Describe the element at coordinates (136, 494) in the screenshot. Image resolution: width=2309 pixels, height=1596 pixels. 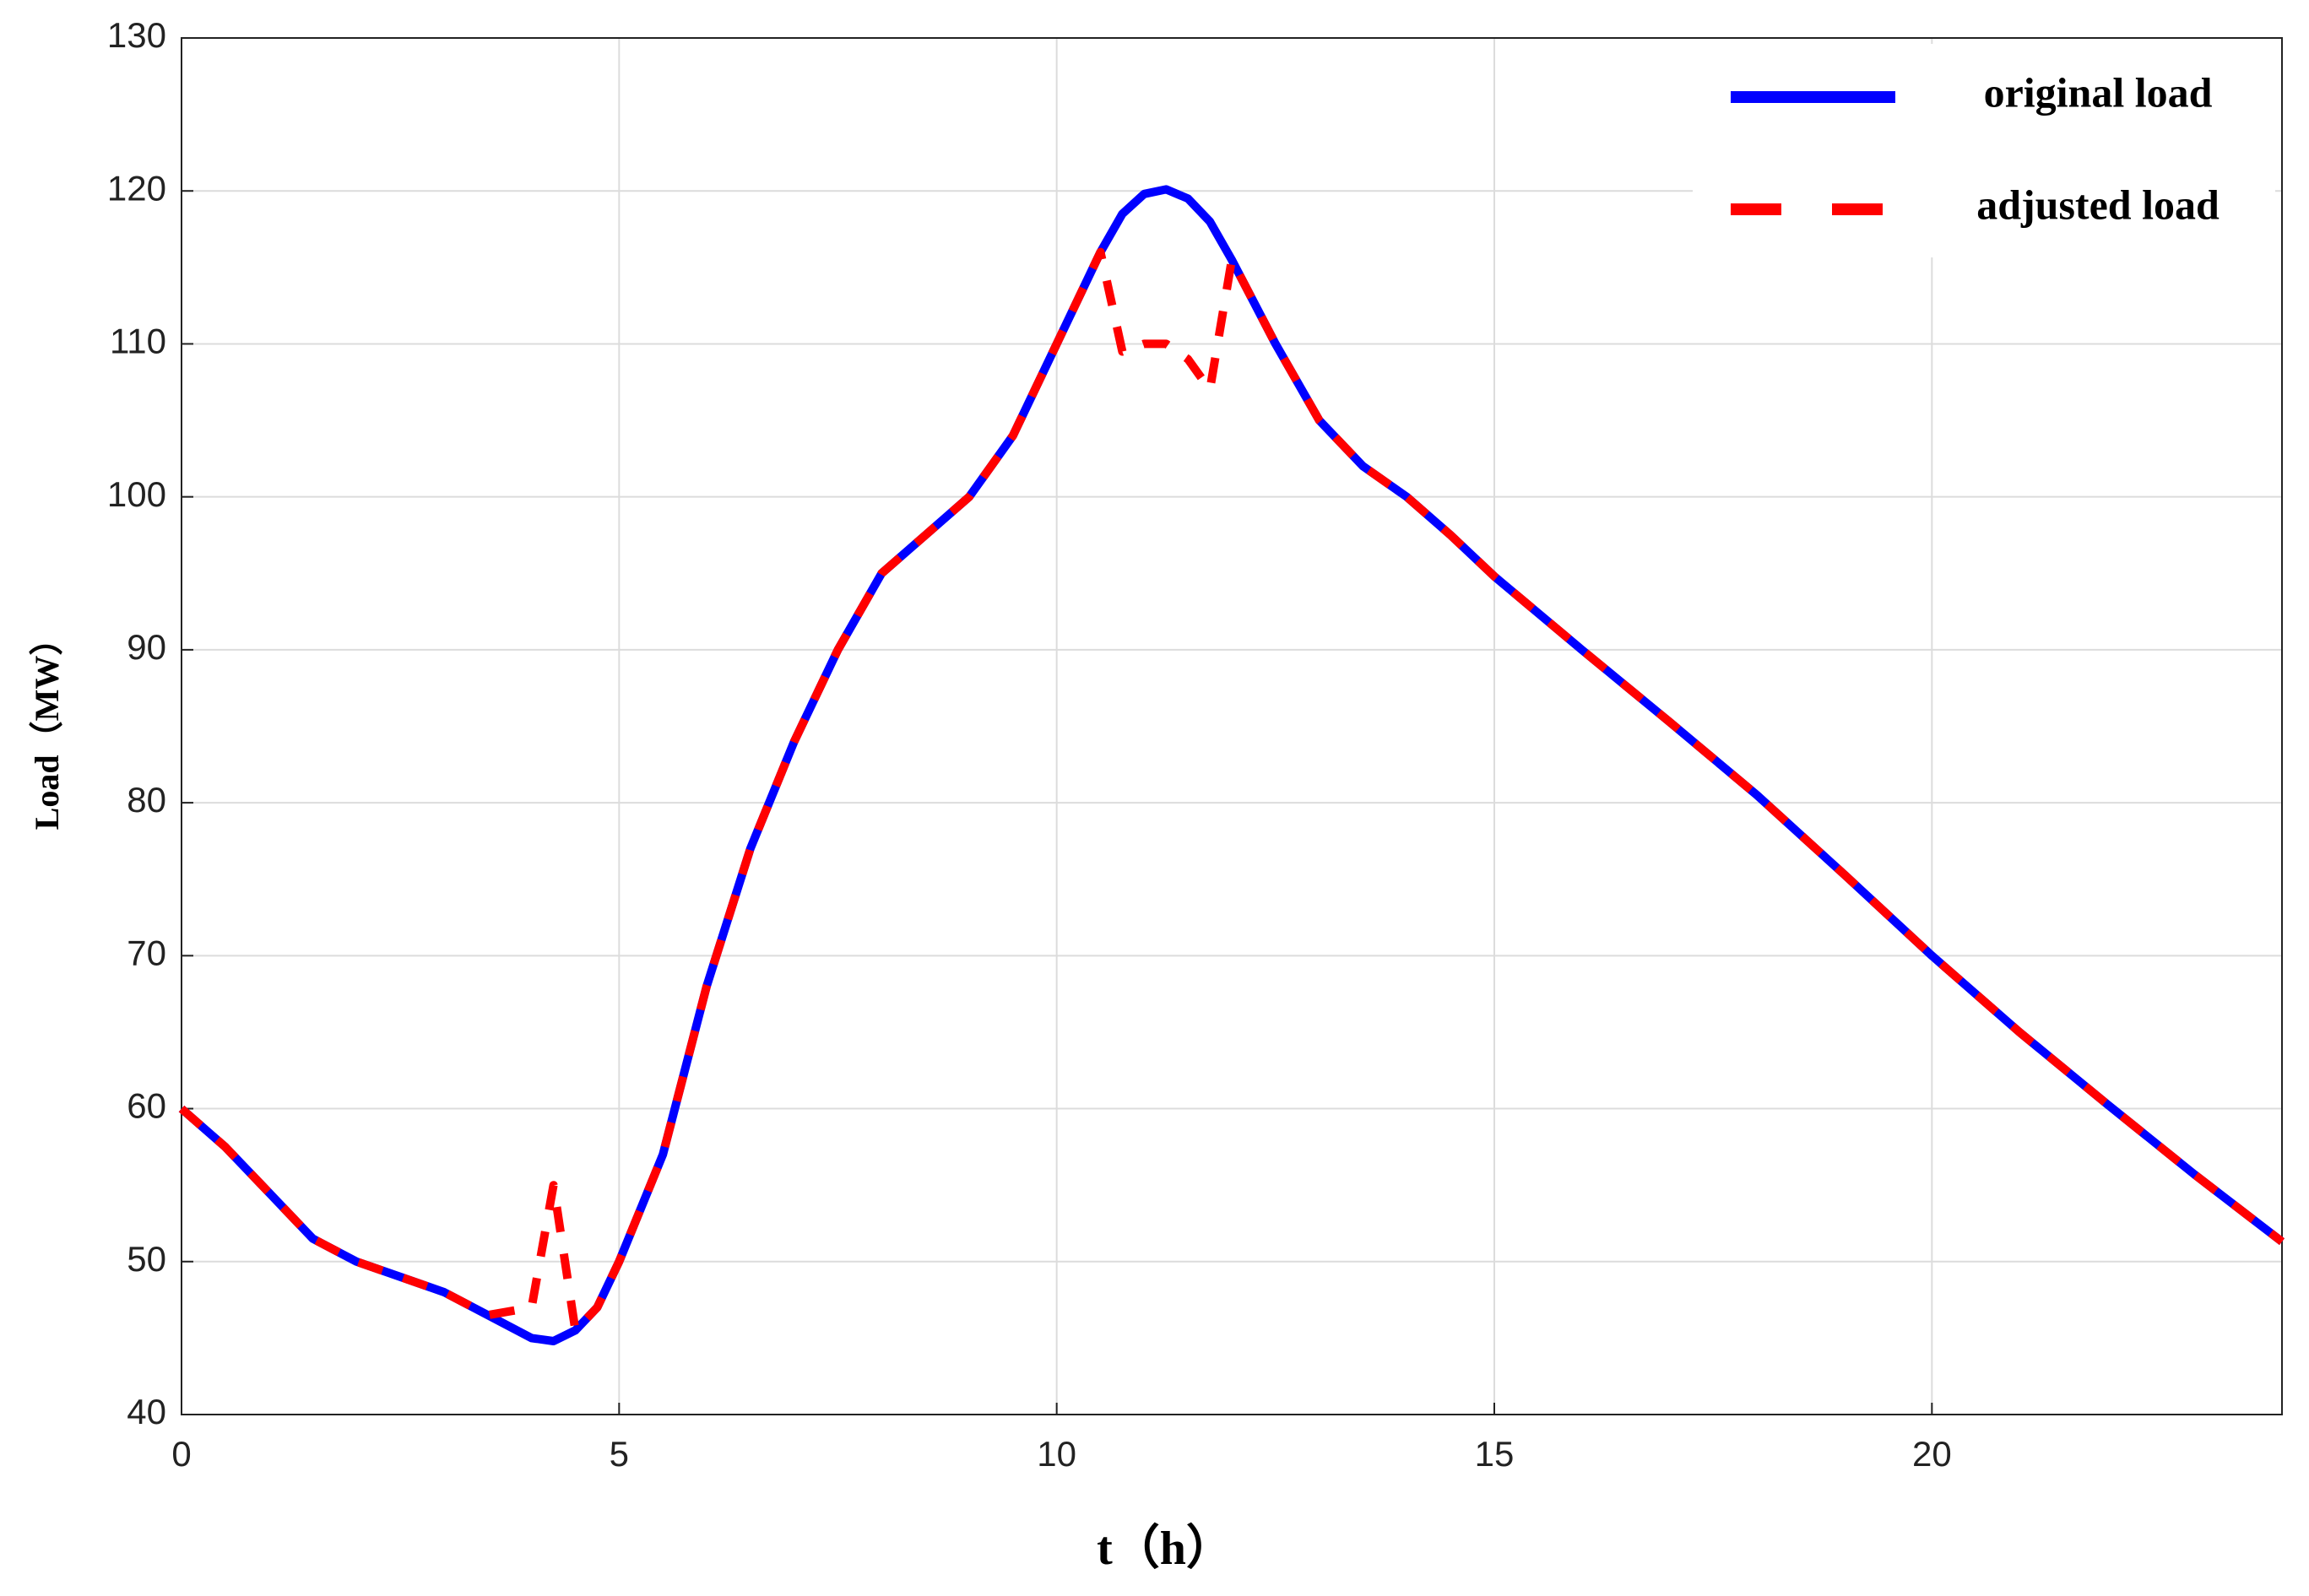
I see `y-tick-label: 100` at that location.